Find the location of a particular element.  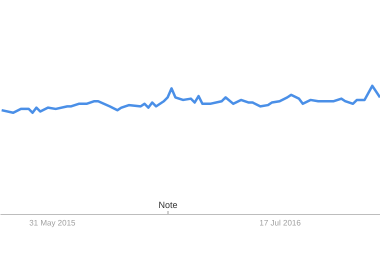

x-tick-label: 17 Jul 2016 is located at coordinates (280, 223).